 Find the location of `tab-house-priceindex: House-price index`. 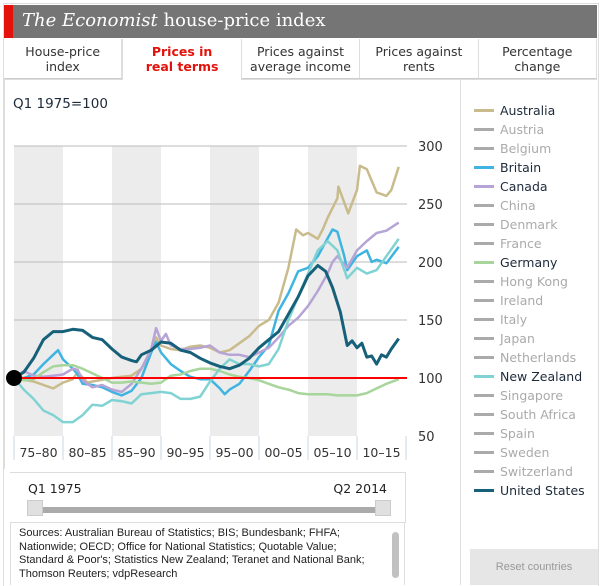

tab-house-priceindex: House-price index is located at coordinates (63, 59).